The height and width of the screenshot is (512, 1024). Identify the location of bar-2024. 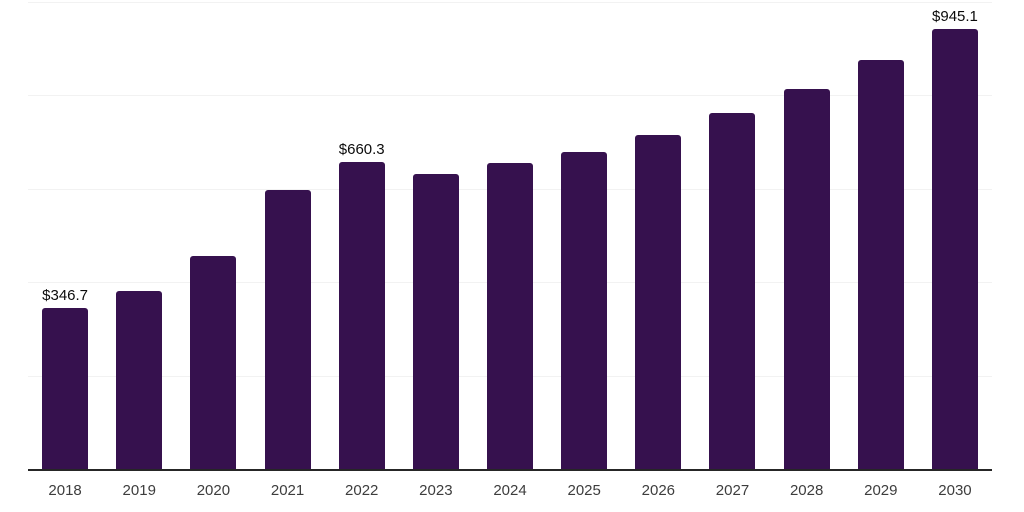
(510, 316).